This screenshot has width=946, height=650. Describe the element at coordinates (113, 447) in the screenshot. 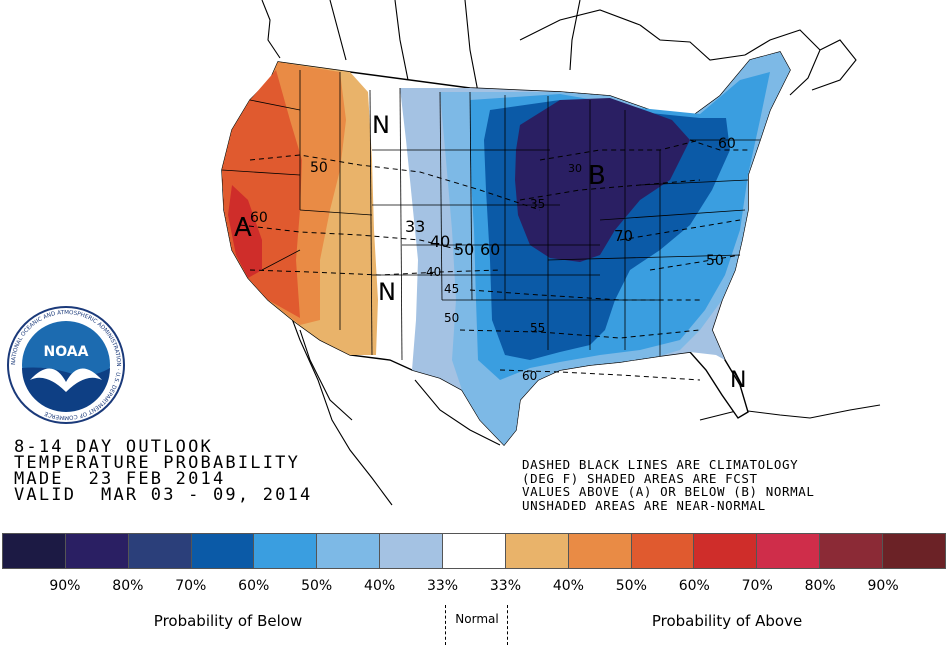

I see `title-line: 8-14 DAY OUTLOOK` at that location.